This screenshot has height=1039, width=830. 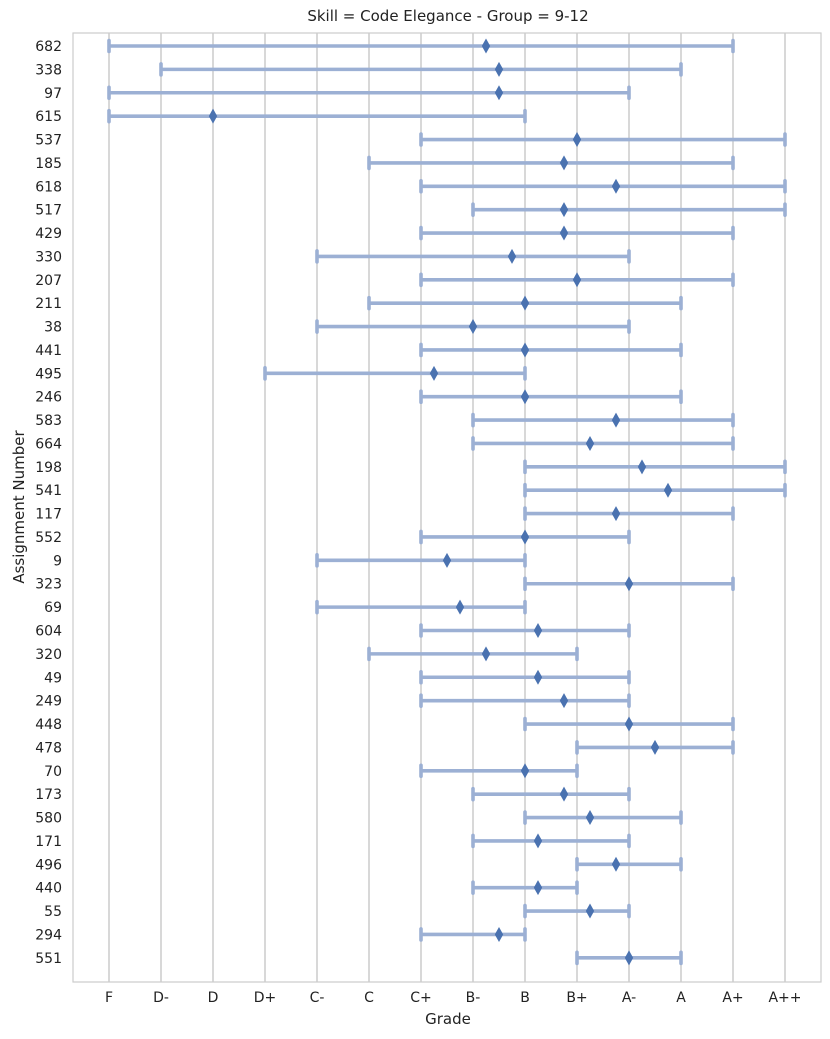 I want to click on y-tick-label: 338, so click(x=48, y=70).